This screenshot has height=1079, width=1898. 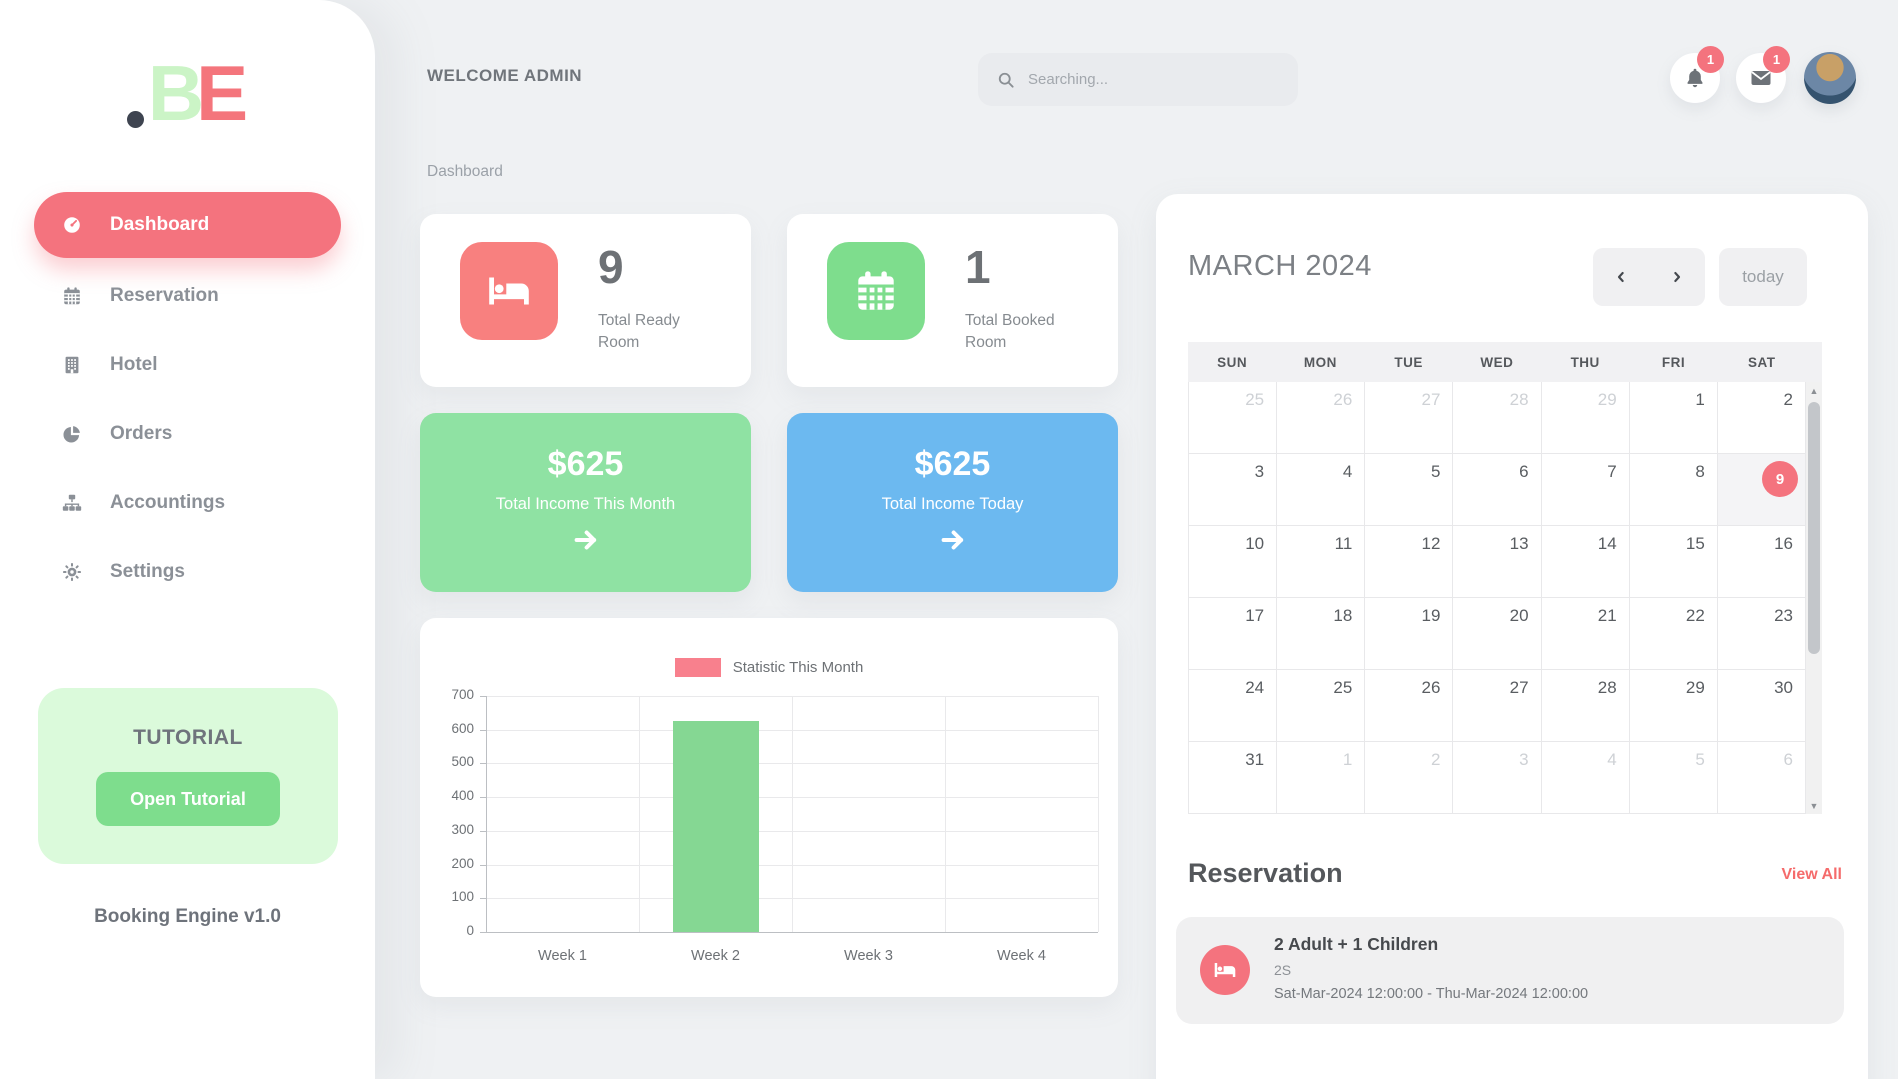 I want to click on open-tutorial-button: Open Tutorial, so click(x=188, y=799).